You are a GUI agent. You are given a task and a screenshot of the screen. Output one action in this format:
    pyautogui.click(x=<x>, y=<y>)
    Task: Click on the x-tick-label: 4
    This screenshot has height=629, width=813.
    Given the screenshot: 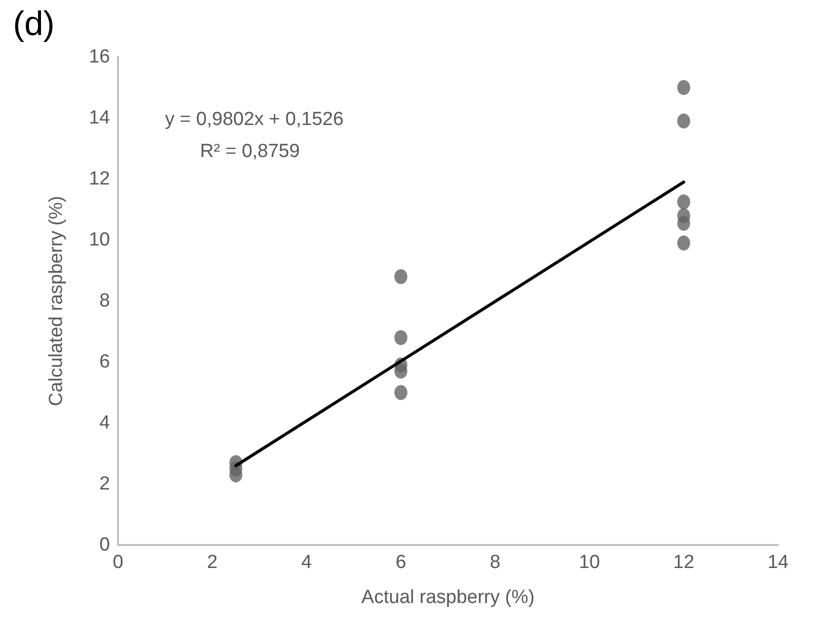 What is the action you would take?
    pyautogui.click(x=306, y=562)
    